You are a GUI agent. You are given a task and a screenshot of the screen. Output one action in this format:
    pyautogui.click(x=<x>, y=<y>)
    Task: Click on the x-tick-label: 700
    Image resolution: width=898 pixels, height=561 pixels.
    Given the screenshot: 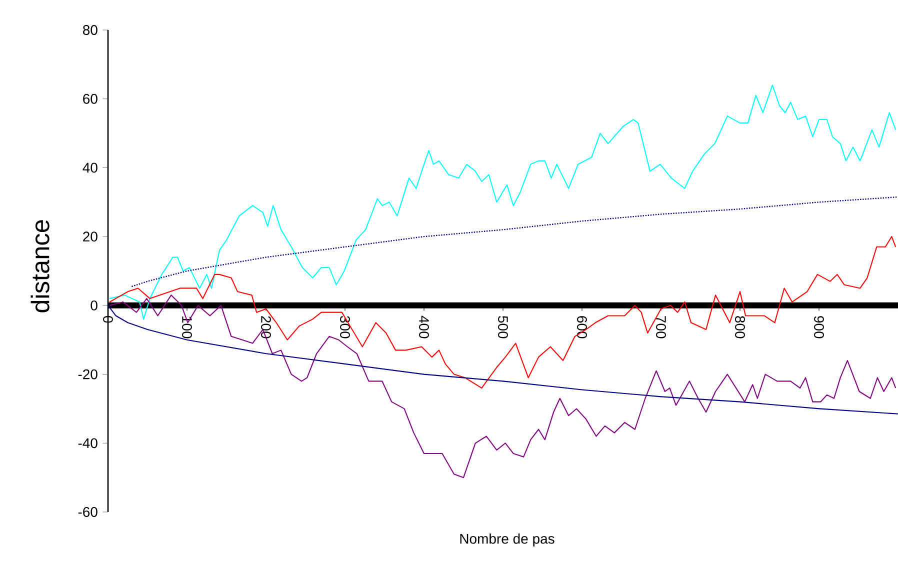 What is the action you would take?
    pyautogui.click(x=661, y=327)
    